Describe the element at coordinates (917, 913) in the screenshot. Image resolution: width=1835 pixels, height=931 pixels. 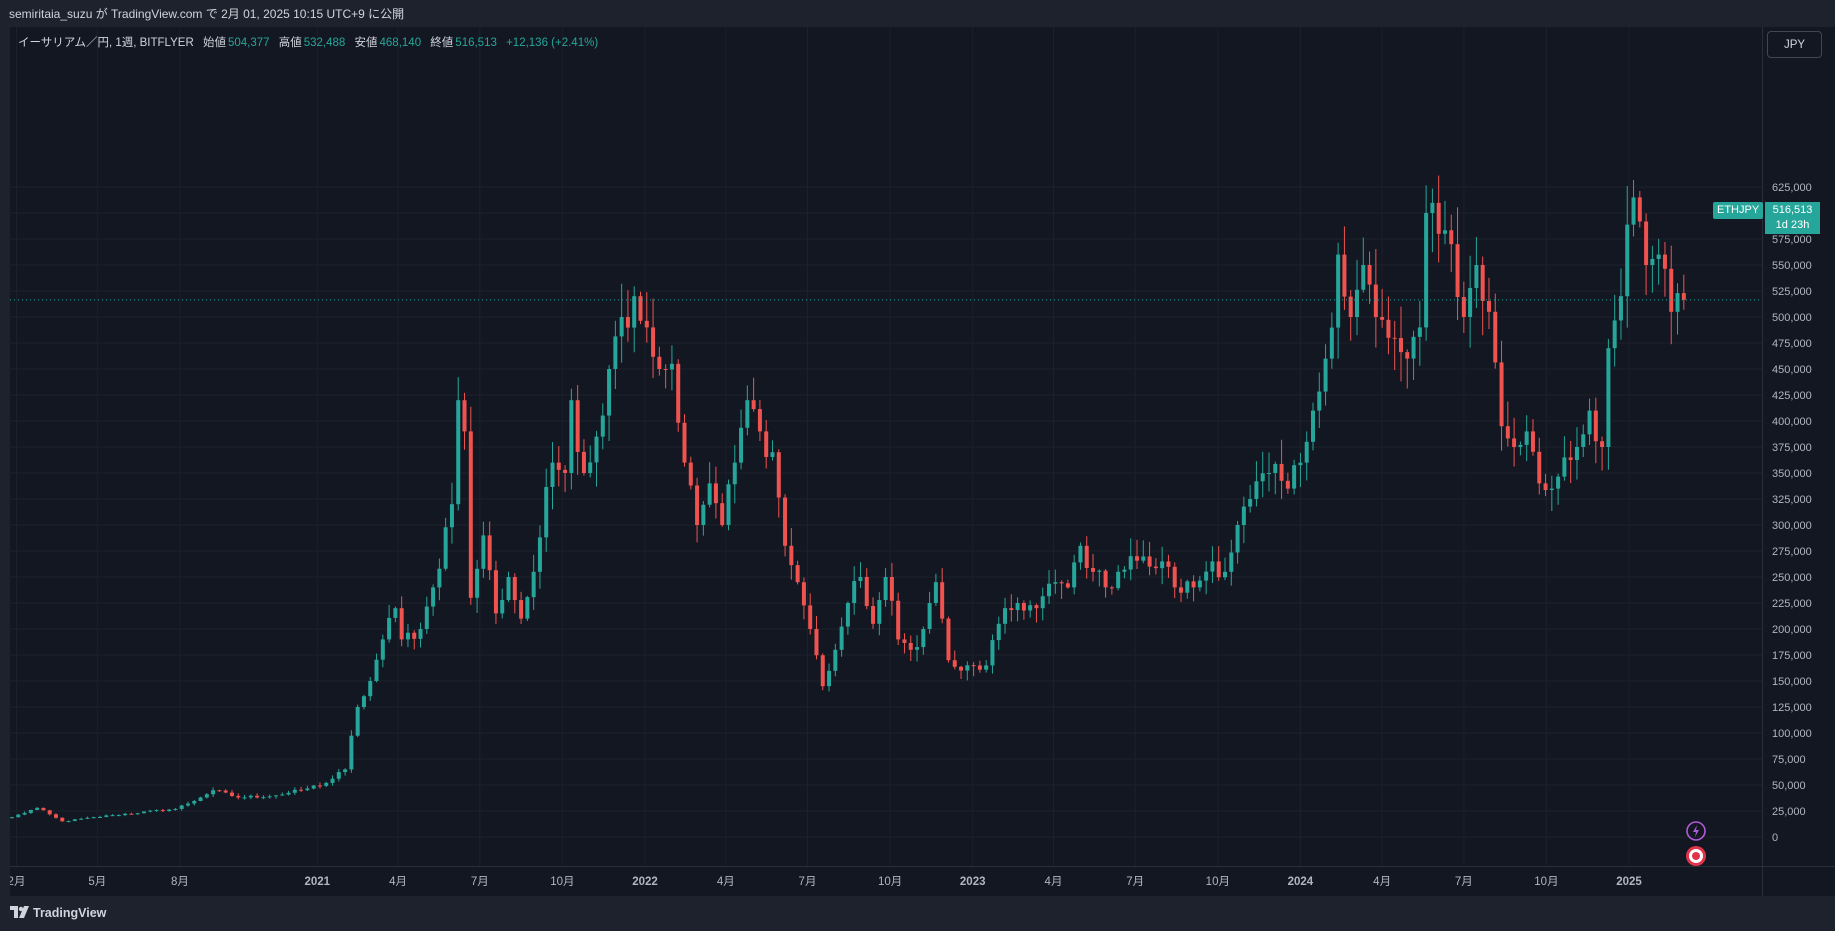
I see `footer-bar` at that location.